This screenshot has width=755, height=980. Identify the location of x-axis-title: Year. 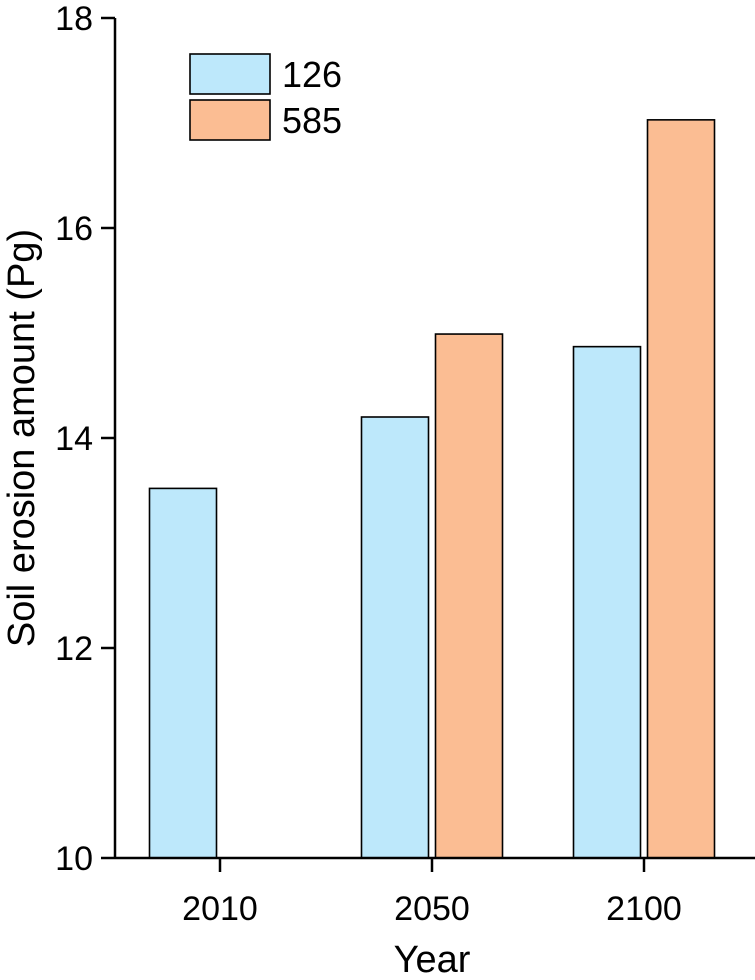
(432, 959).